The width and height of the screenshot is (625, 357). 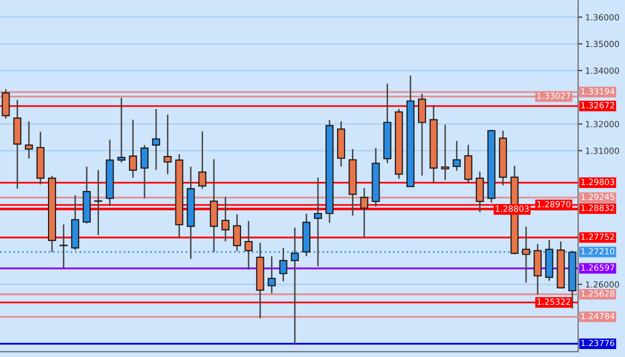 I want to click on ref-line-label: 1.23776, so click(x=597, y=343).